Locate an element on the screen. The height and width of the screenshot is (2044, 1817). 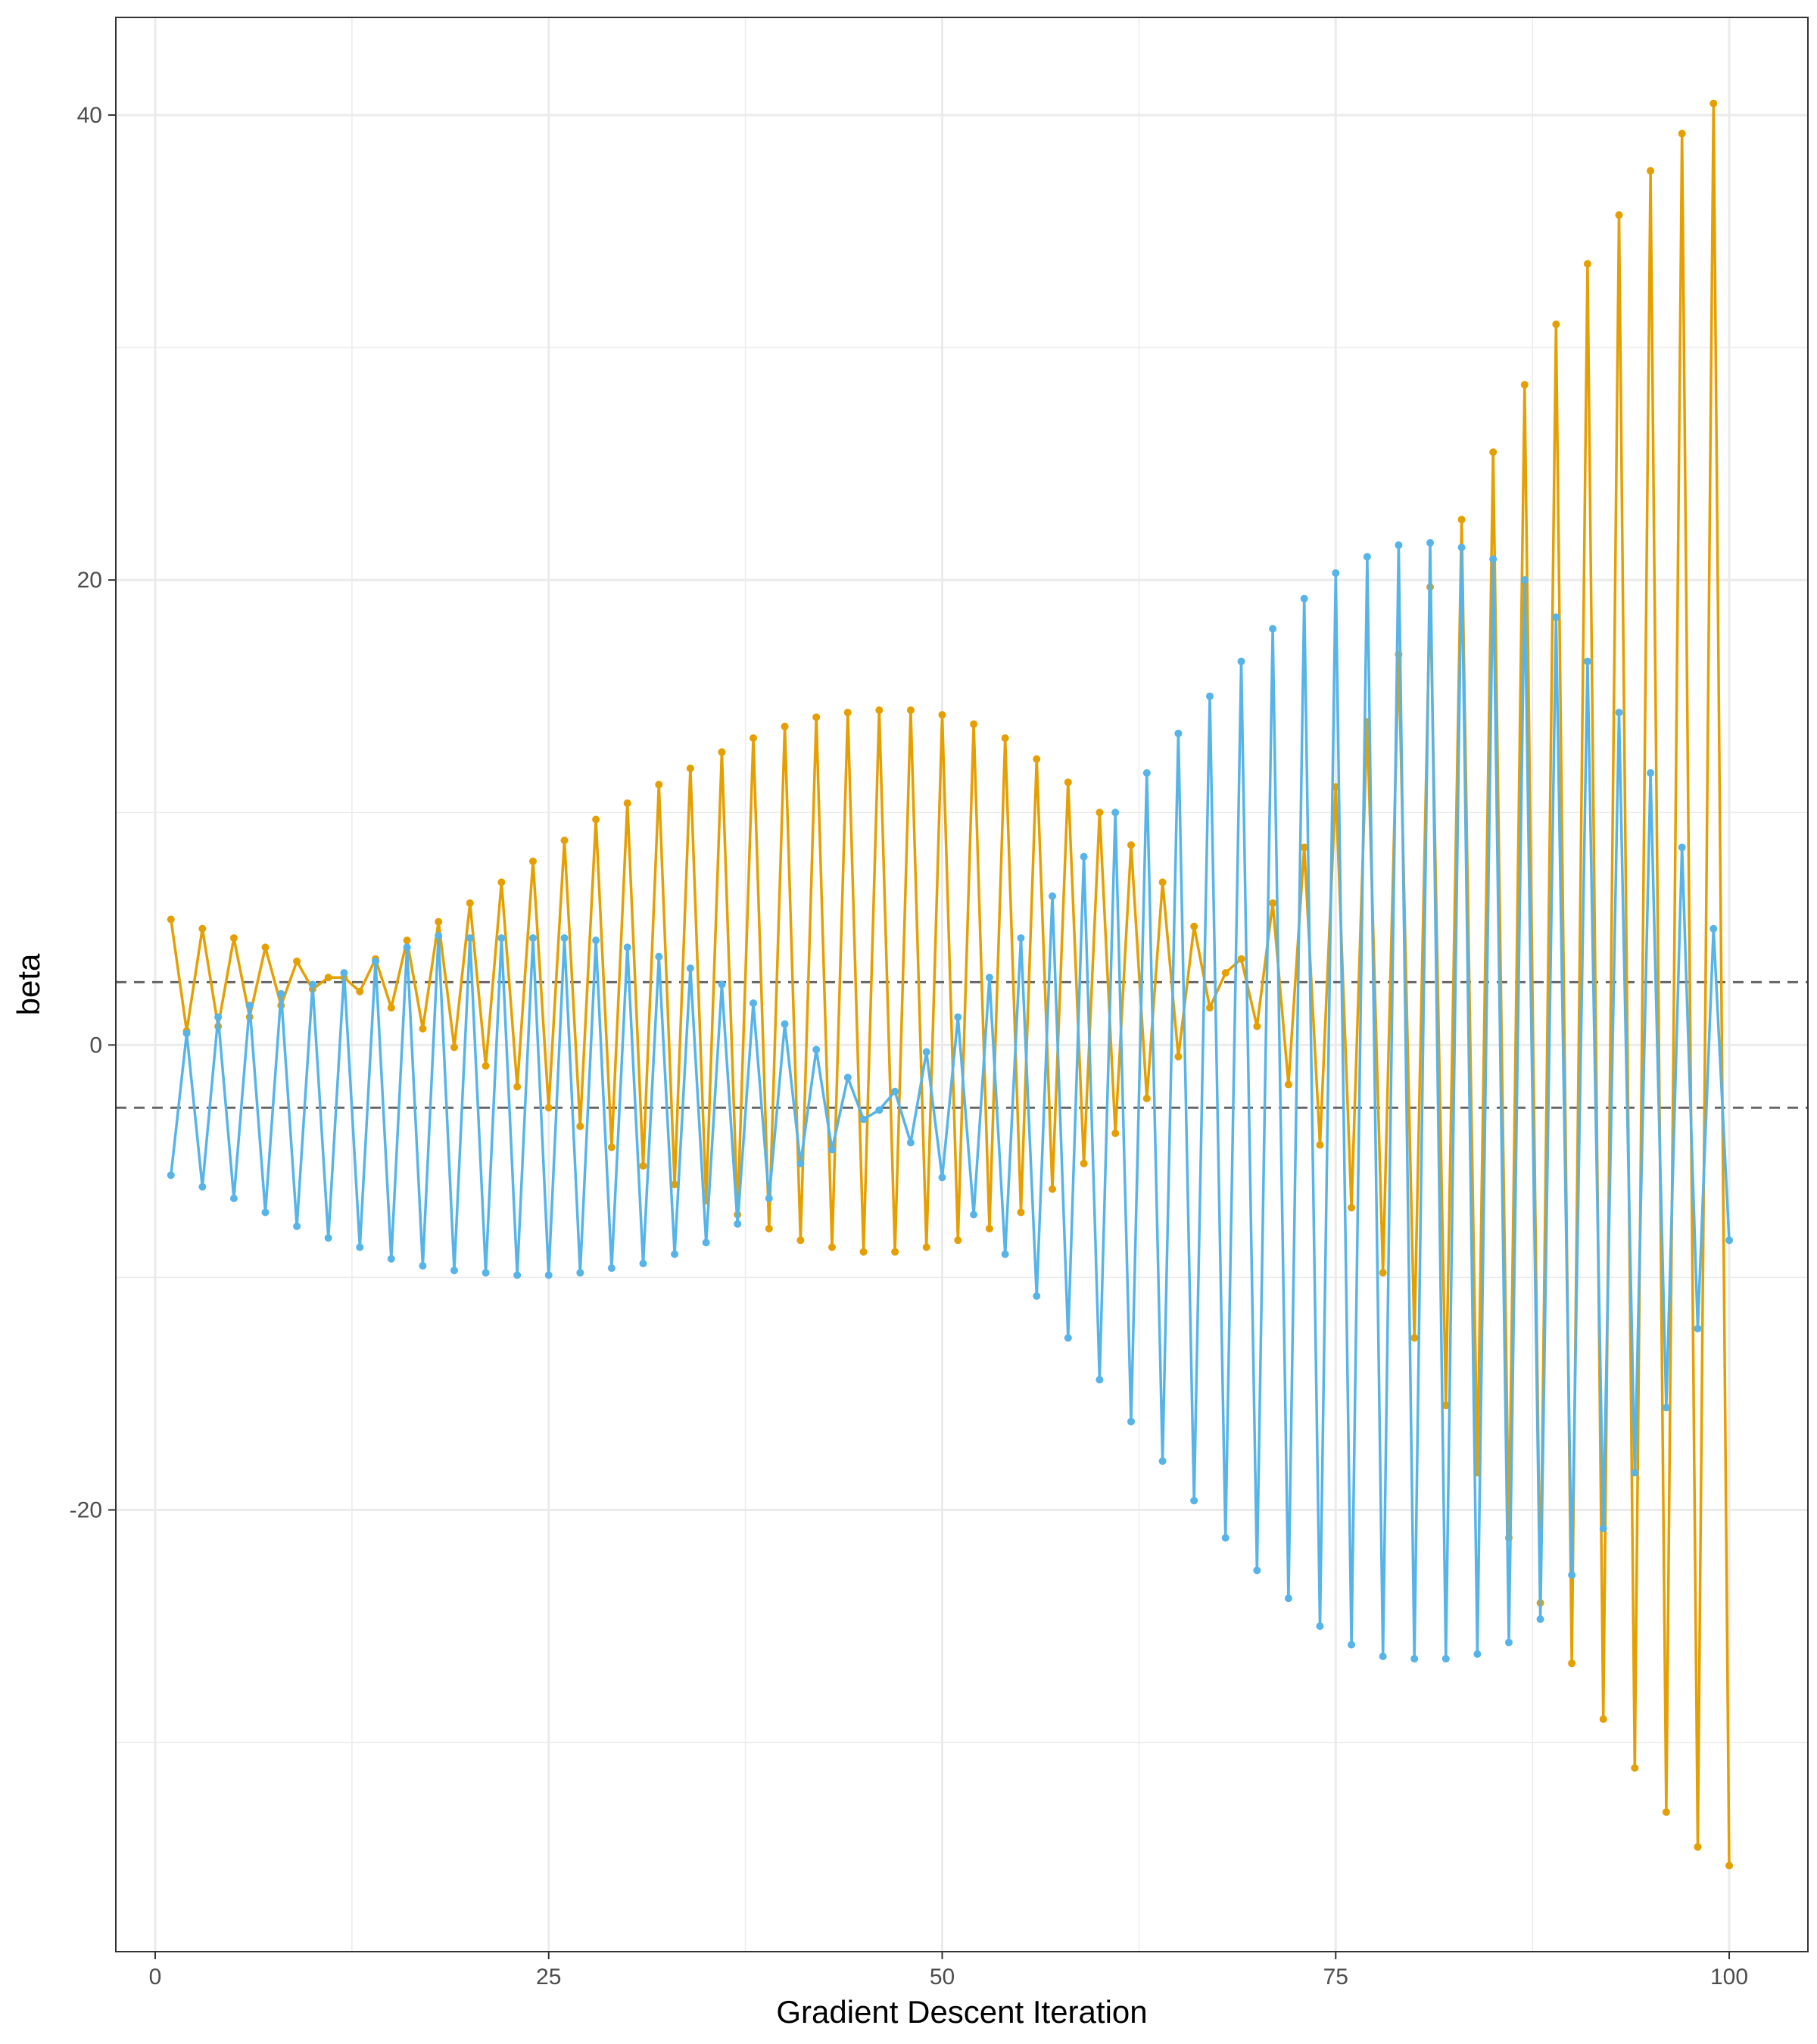
x-tick-label: 50 is located at coordinates (942, 1977).